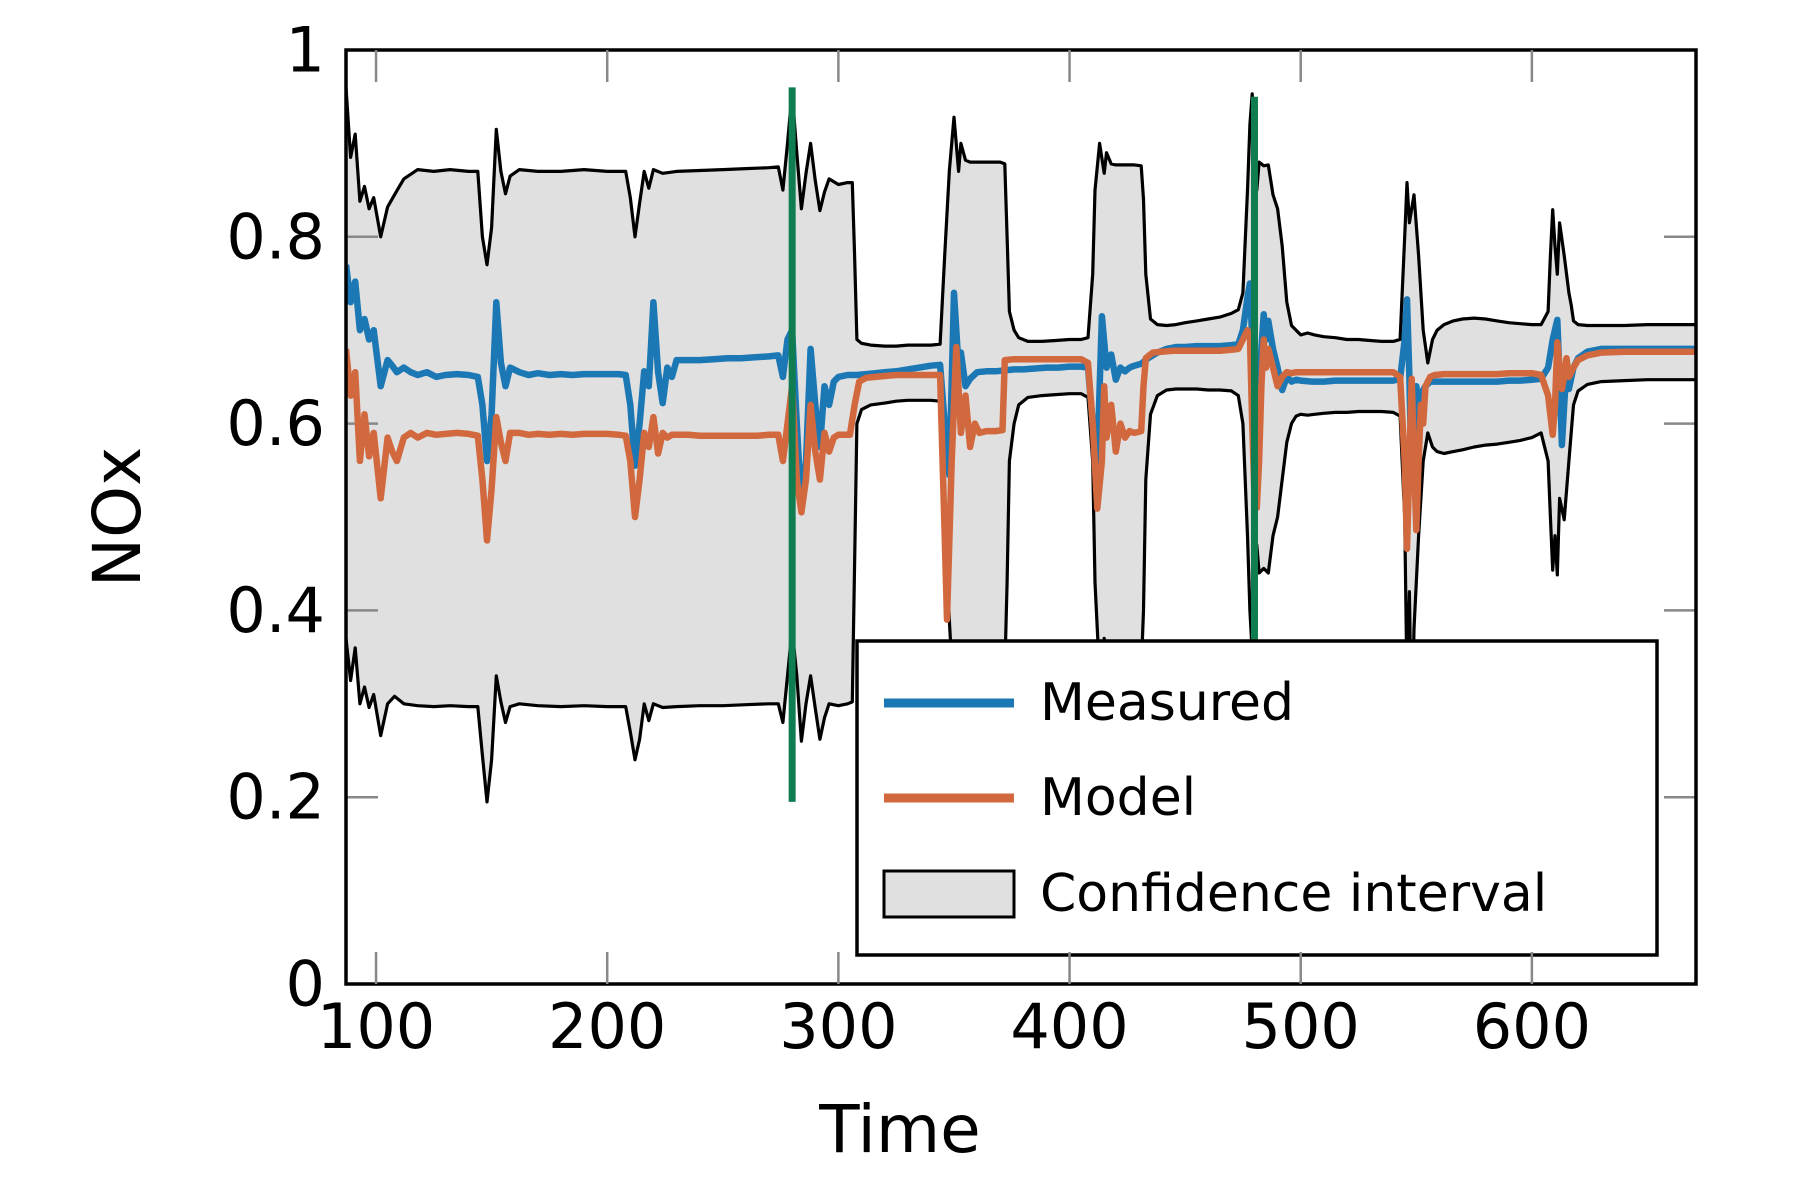  What do you see at coordinates (275, 610) in the screenshot?
I see `y-tick-label: 0.4` at bounding box center [275, 610].